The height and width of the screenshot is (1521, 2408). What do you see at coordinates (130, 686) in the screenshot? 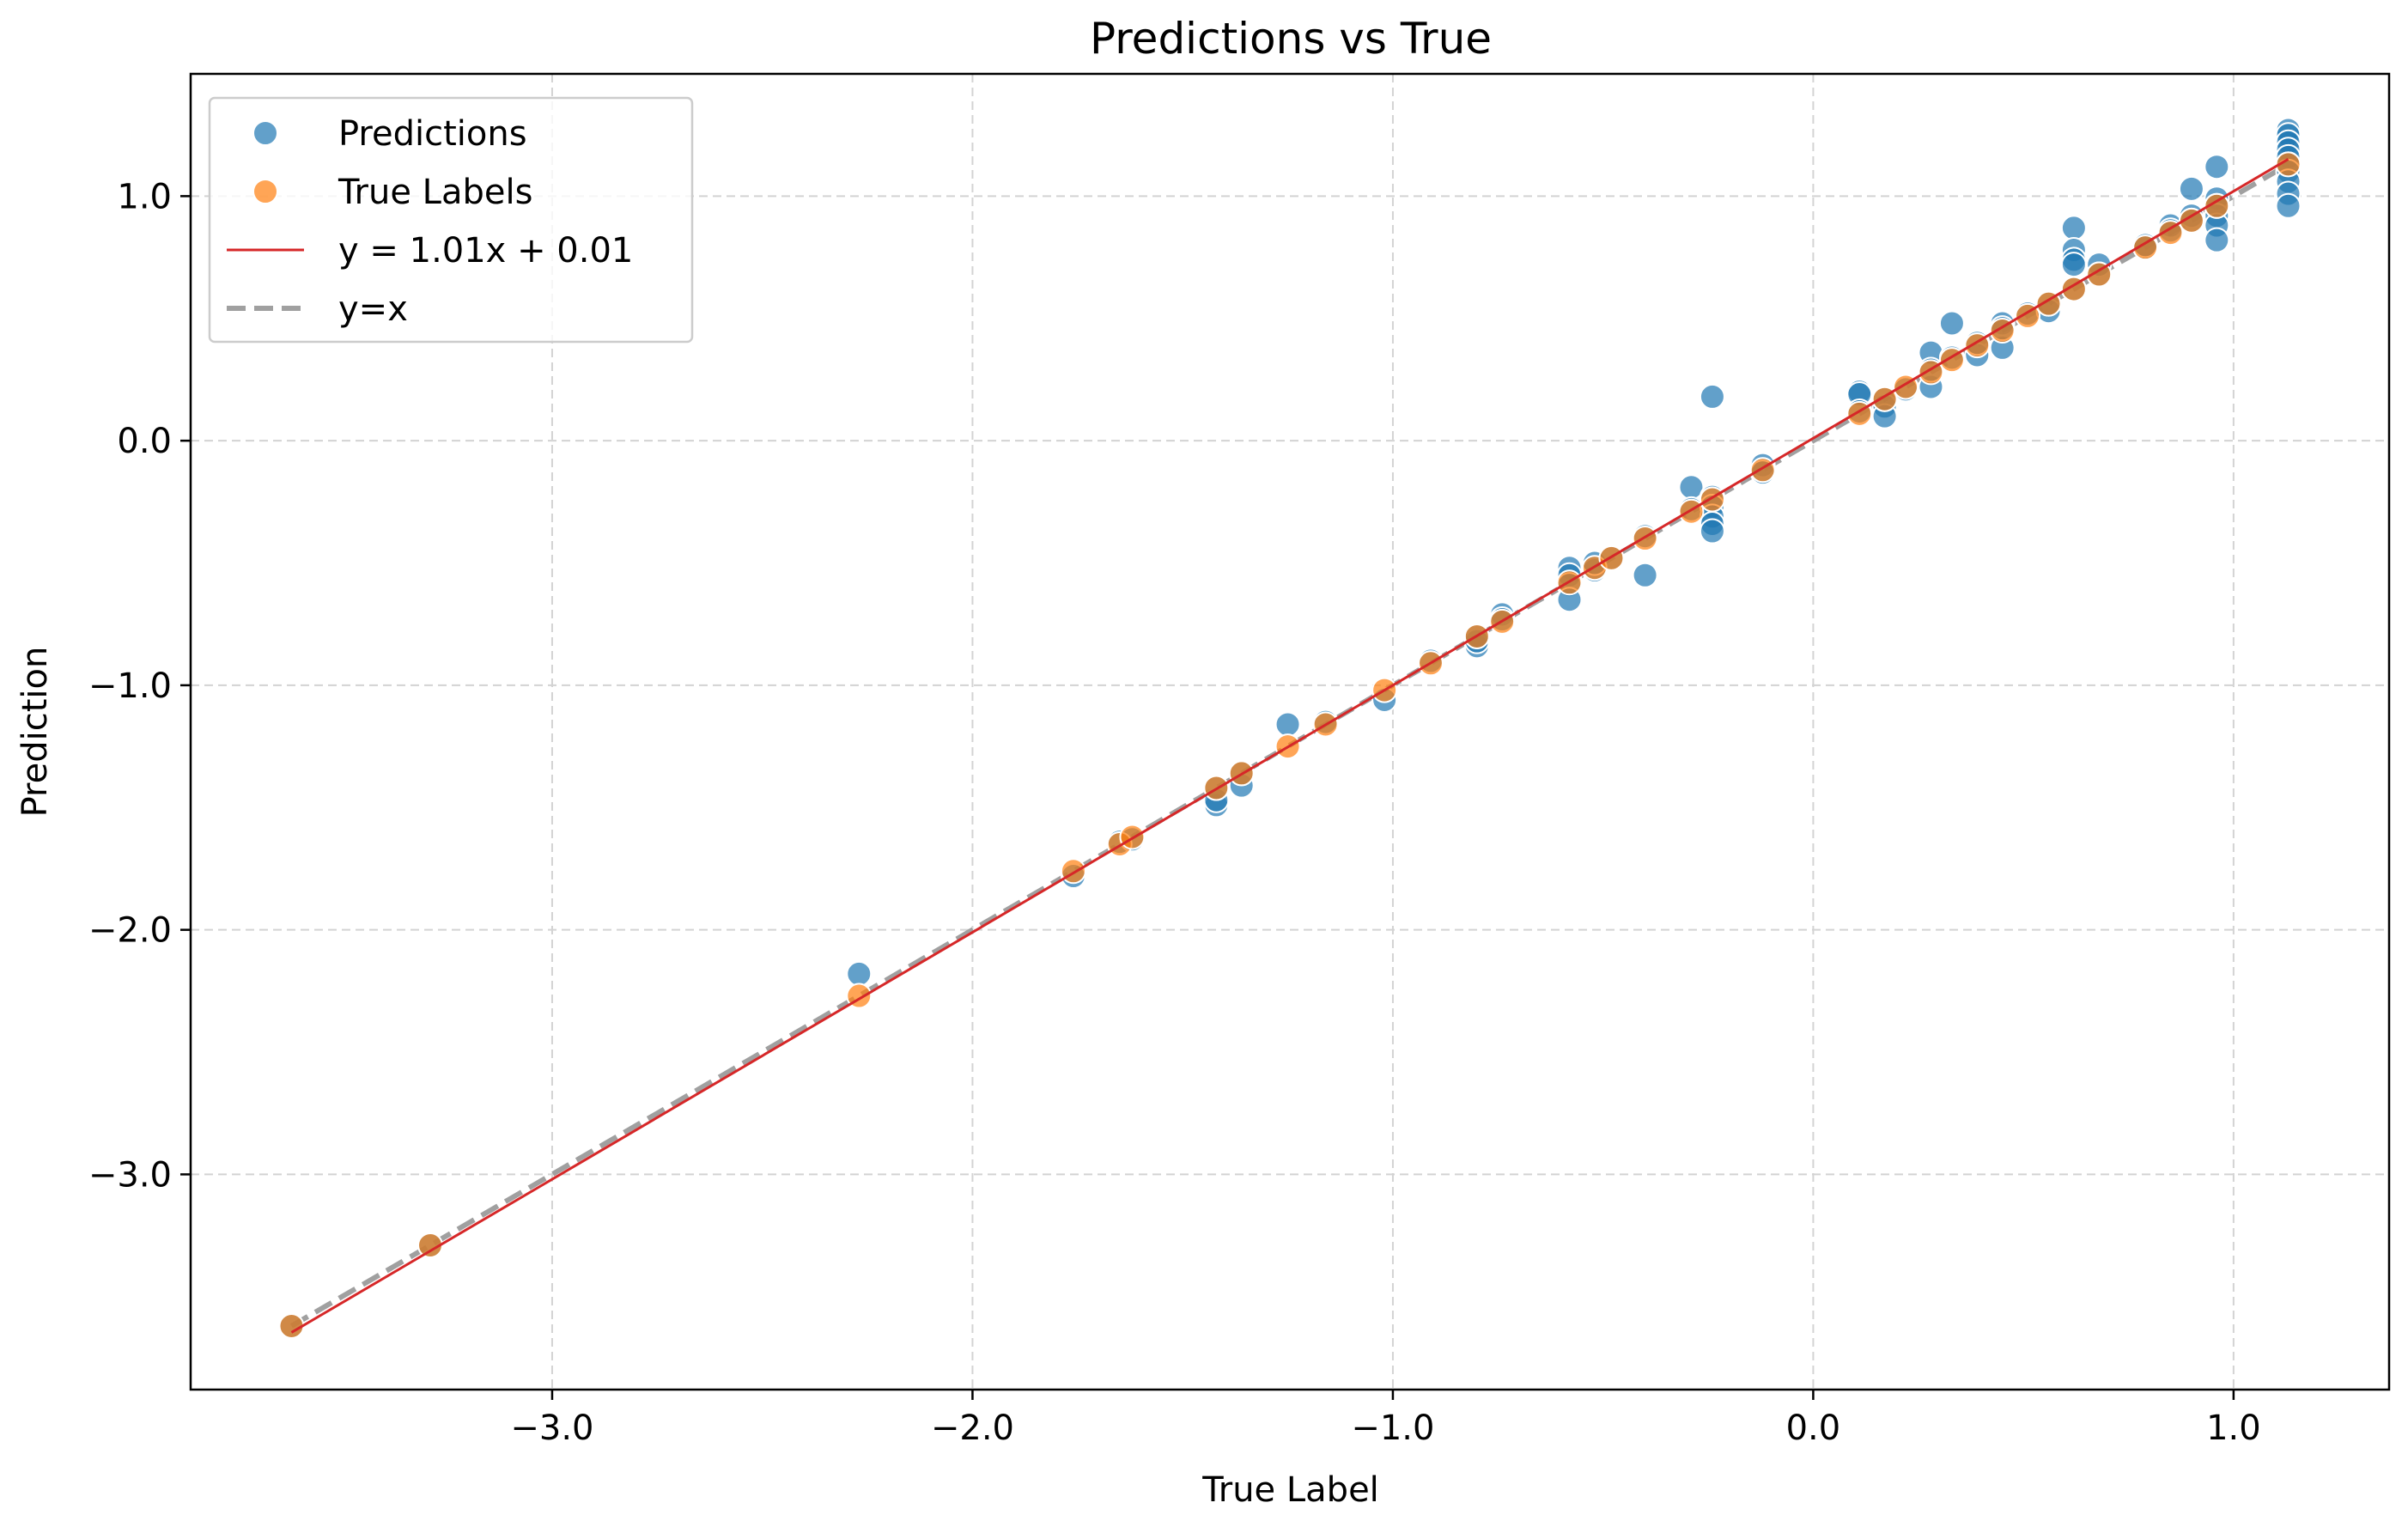
I see `y-tick-label-2: −1.0` at bounding box center [130, 686].